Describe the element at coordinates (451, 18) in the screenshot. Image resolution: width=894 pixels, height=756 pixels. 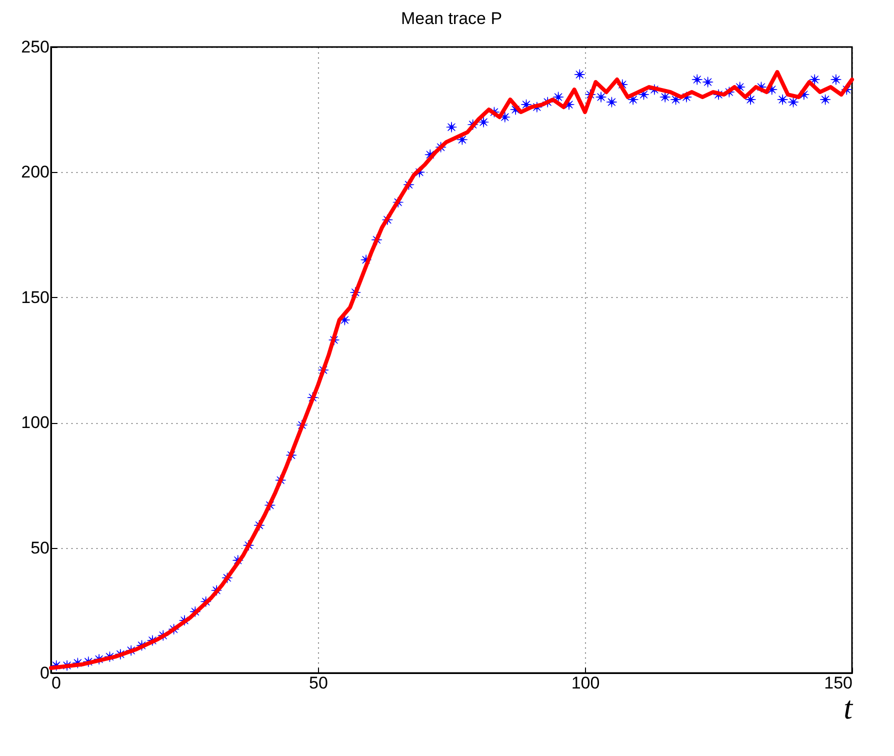
I see `chart-title: Mean trace P` at that location.